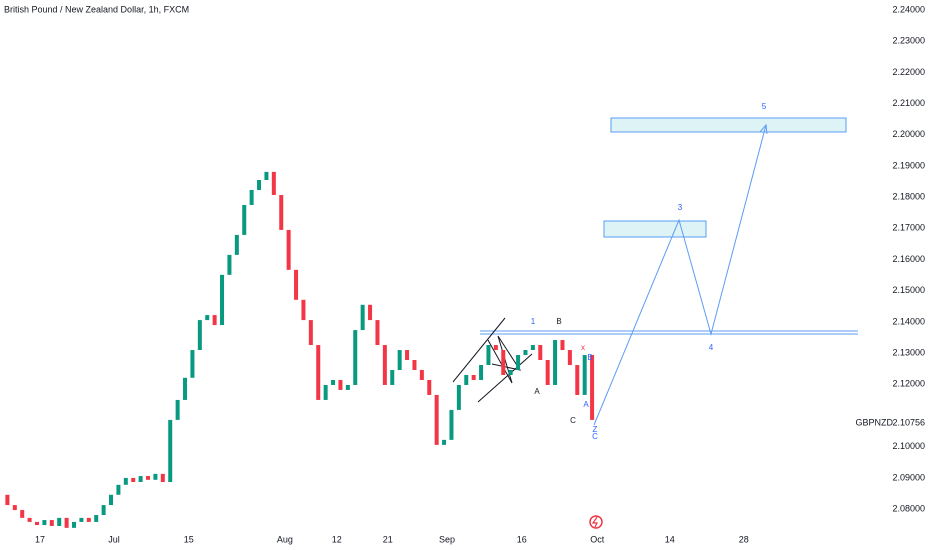  I want to click on wave-label: 1, so click(533, 321).